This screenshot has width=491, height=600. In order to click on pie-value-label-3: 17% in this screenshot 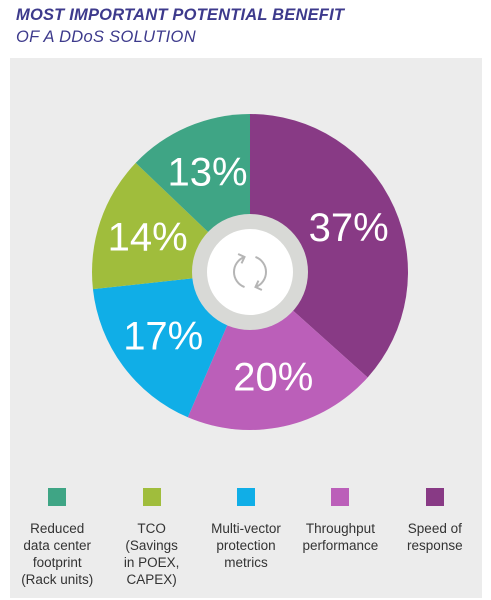, I will do `click(163, 336)`.